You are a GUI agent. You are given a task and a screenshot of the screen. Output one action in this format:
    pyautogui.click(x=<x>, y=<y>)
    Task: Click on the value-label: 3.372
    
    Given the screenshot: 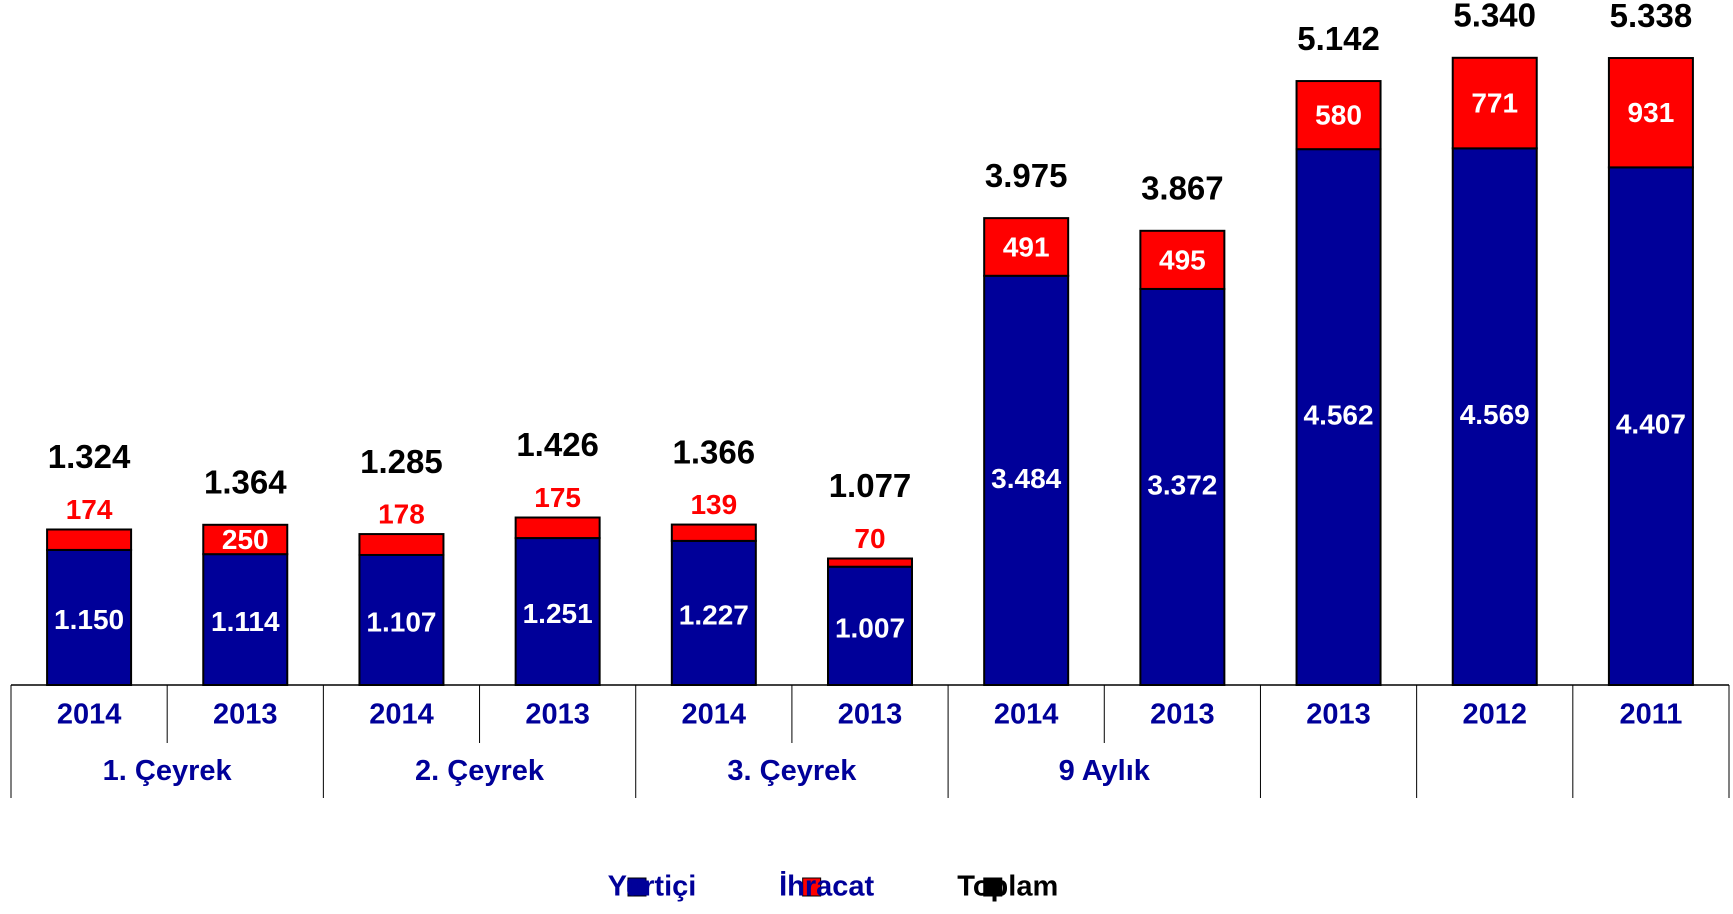 What is the action you would take?
    pyautogui.click(x=1182, y=484)
    